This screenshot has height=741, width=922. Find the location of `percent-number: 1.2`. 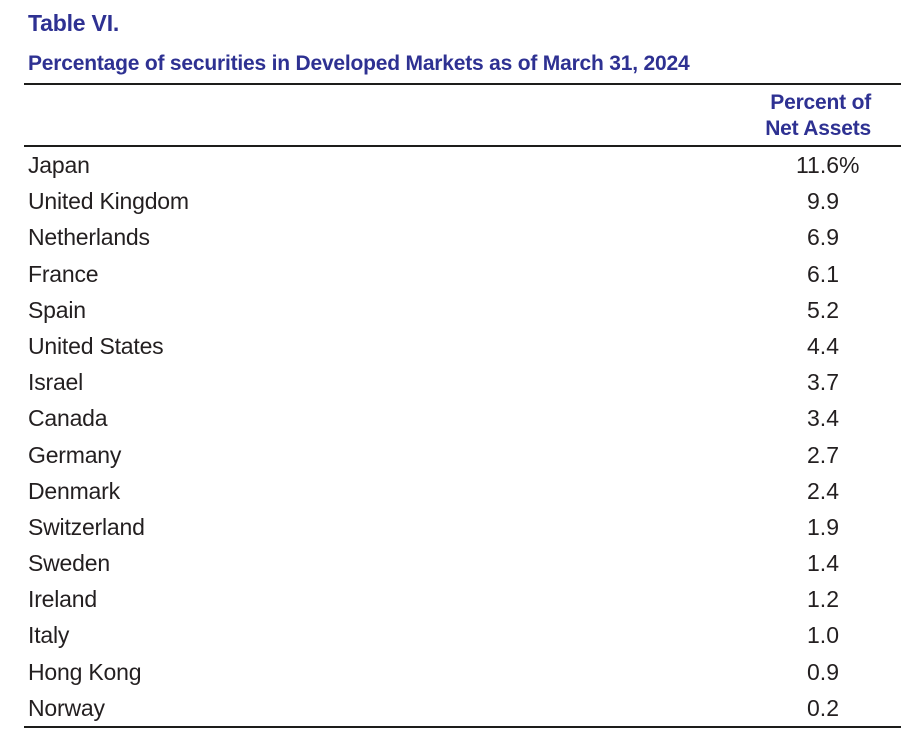

percent-number: 1.2 is located at coordinates (823, 599).